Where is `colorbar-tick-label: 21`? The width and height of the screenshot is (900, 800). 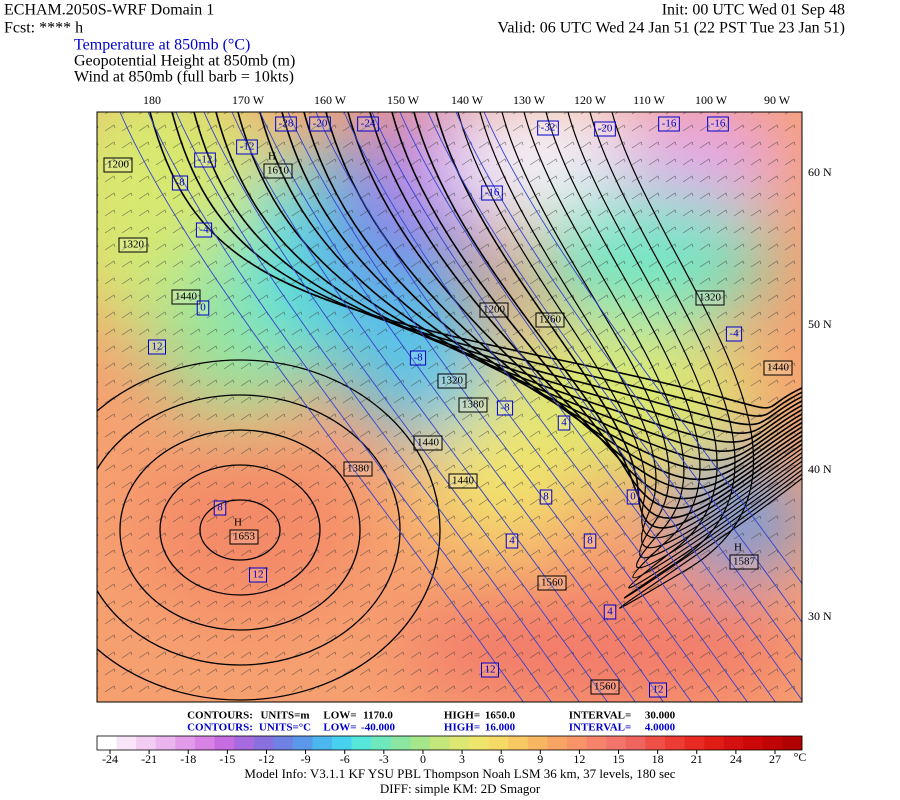 colorbar-tick-label: 21 is located at coordinates (697, 759).